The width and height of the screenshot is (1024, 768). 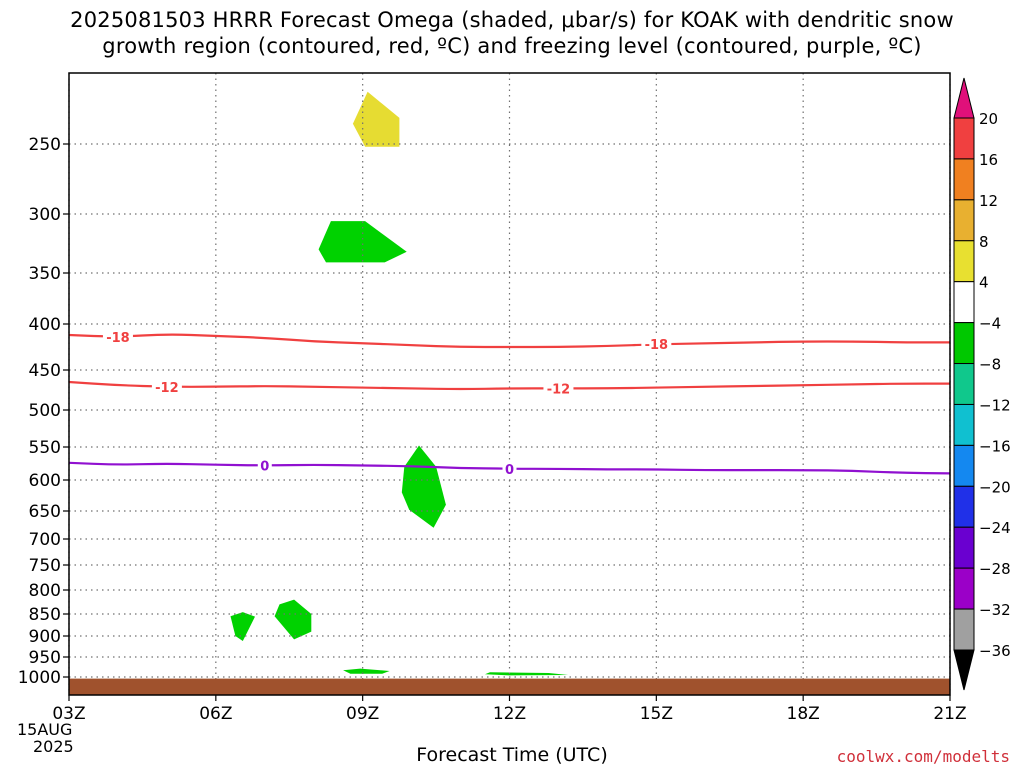 What do you see at coordinates (512, 755) in the screenshot?
I see `x-axis-label: Forecast Time (UTC)` at bounding box center [512, 755].